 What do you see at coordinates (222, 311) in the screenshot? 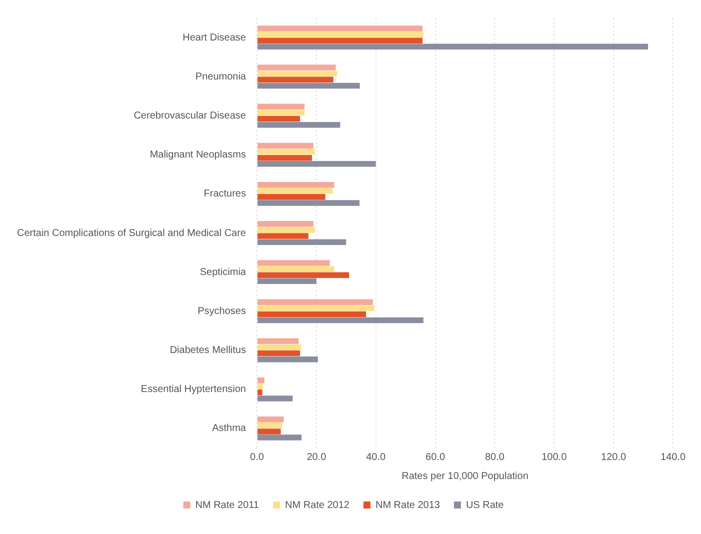
I see `y-tick-label: Psychoses` at bounding box center [222, 311].